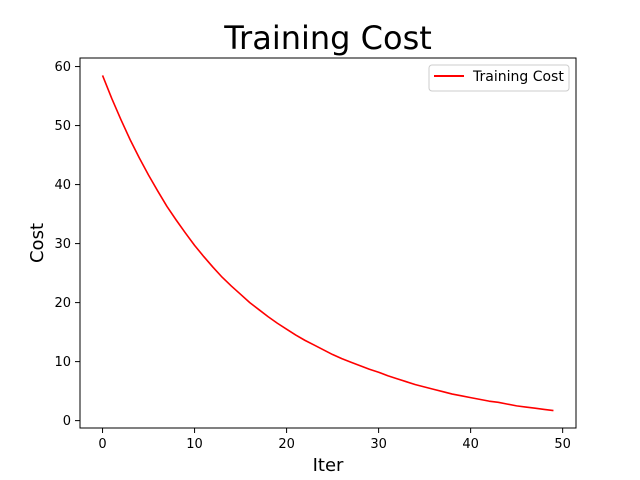  I want to click on legend-label-training-cost: Training Cost, so click(518, 77).